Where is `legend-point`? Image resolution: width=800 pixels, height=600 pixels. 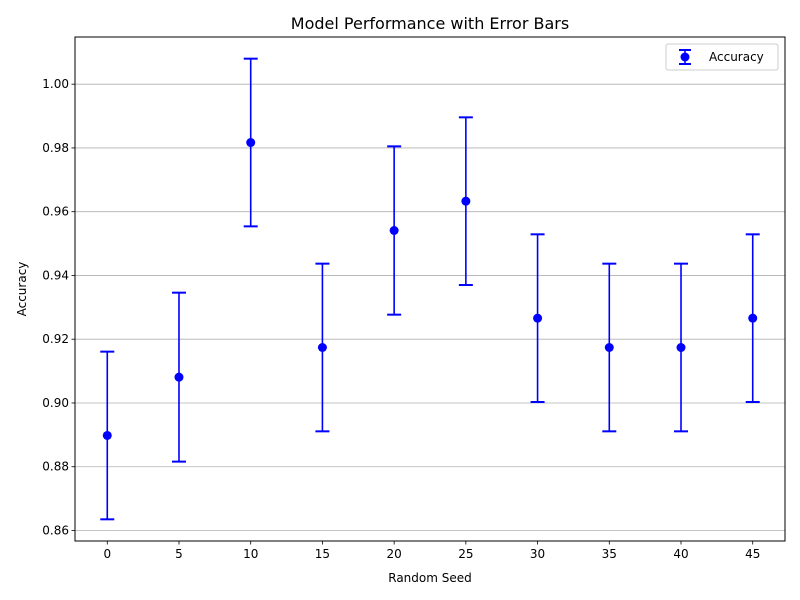 legend-point is located at coordinates (685, 57).